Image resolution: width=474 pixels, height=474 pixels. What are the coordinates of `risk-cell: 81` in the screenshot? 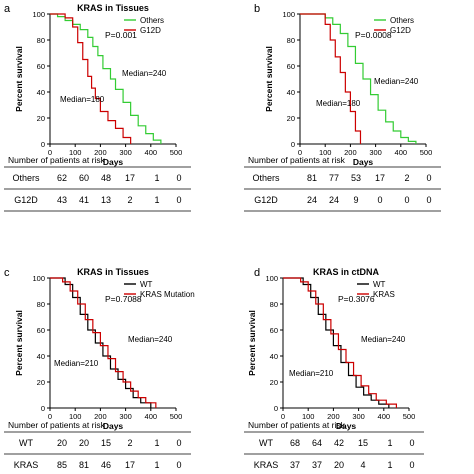 It's located at (84, 465).